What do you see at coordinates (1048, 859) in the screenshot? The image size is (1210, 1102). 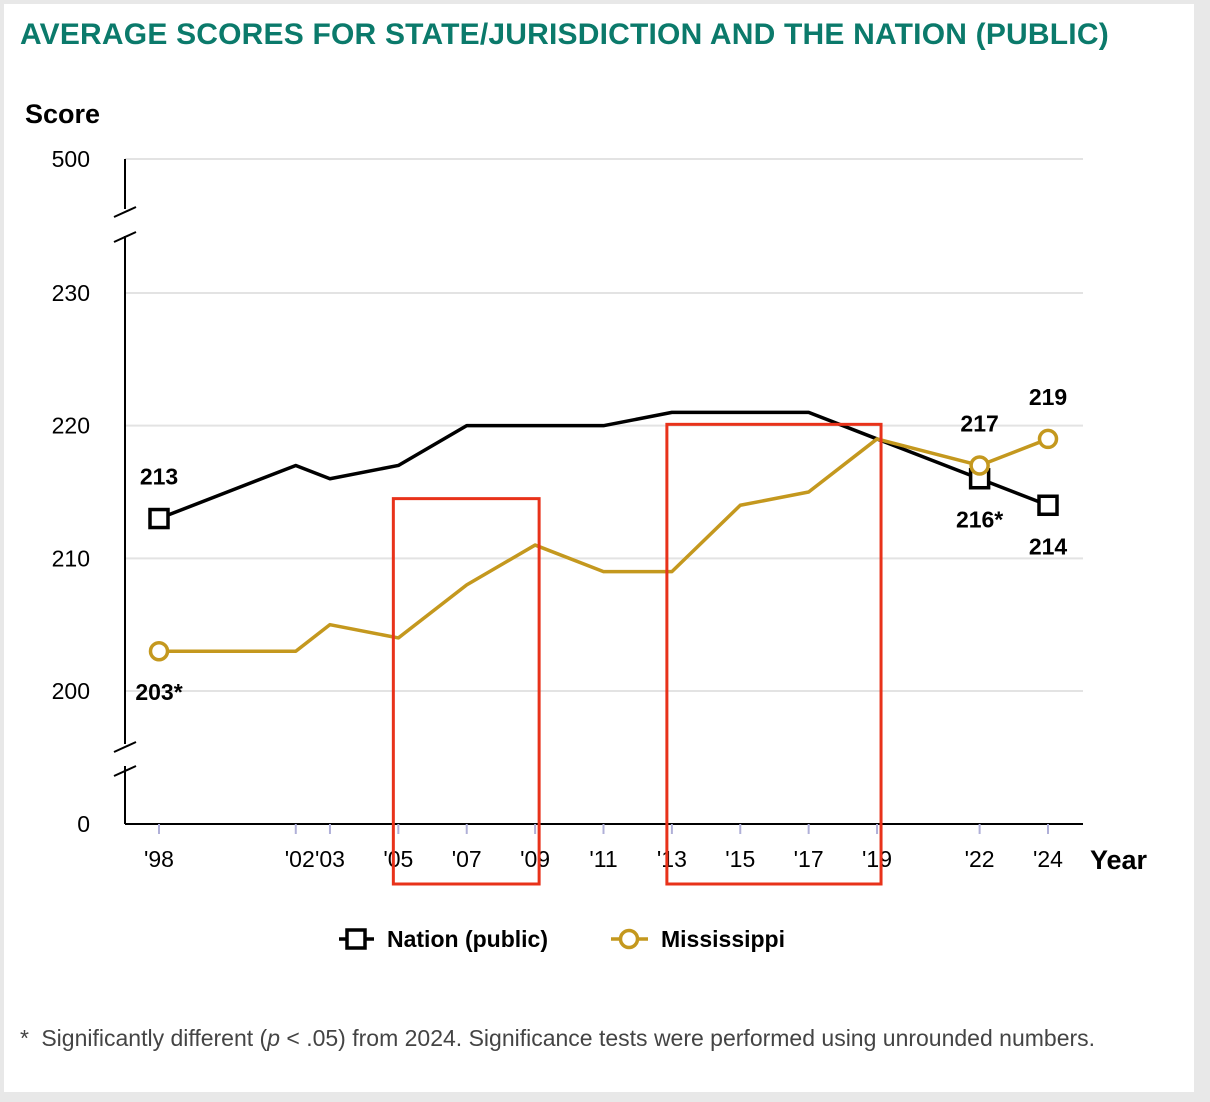 I see `x-tick-label: '24` at bounding box center [1048, 859].